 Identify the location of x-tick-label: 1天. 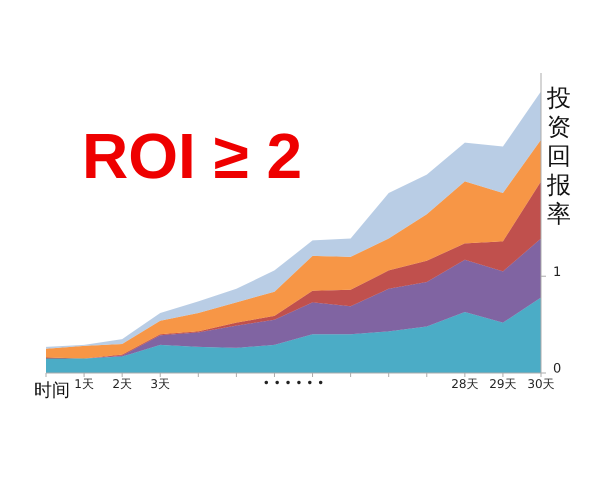
(84, 384).